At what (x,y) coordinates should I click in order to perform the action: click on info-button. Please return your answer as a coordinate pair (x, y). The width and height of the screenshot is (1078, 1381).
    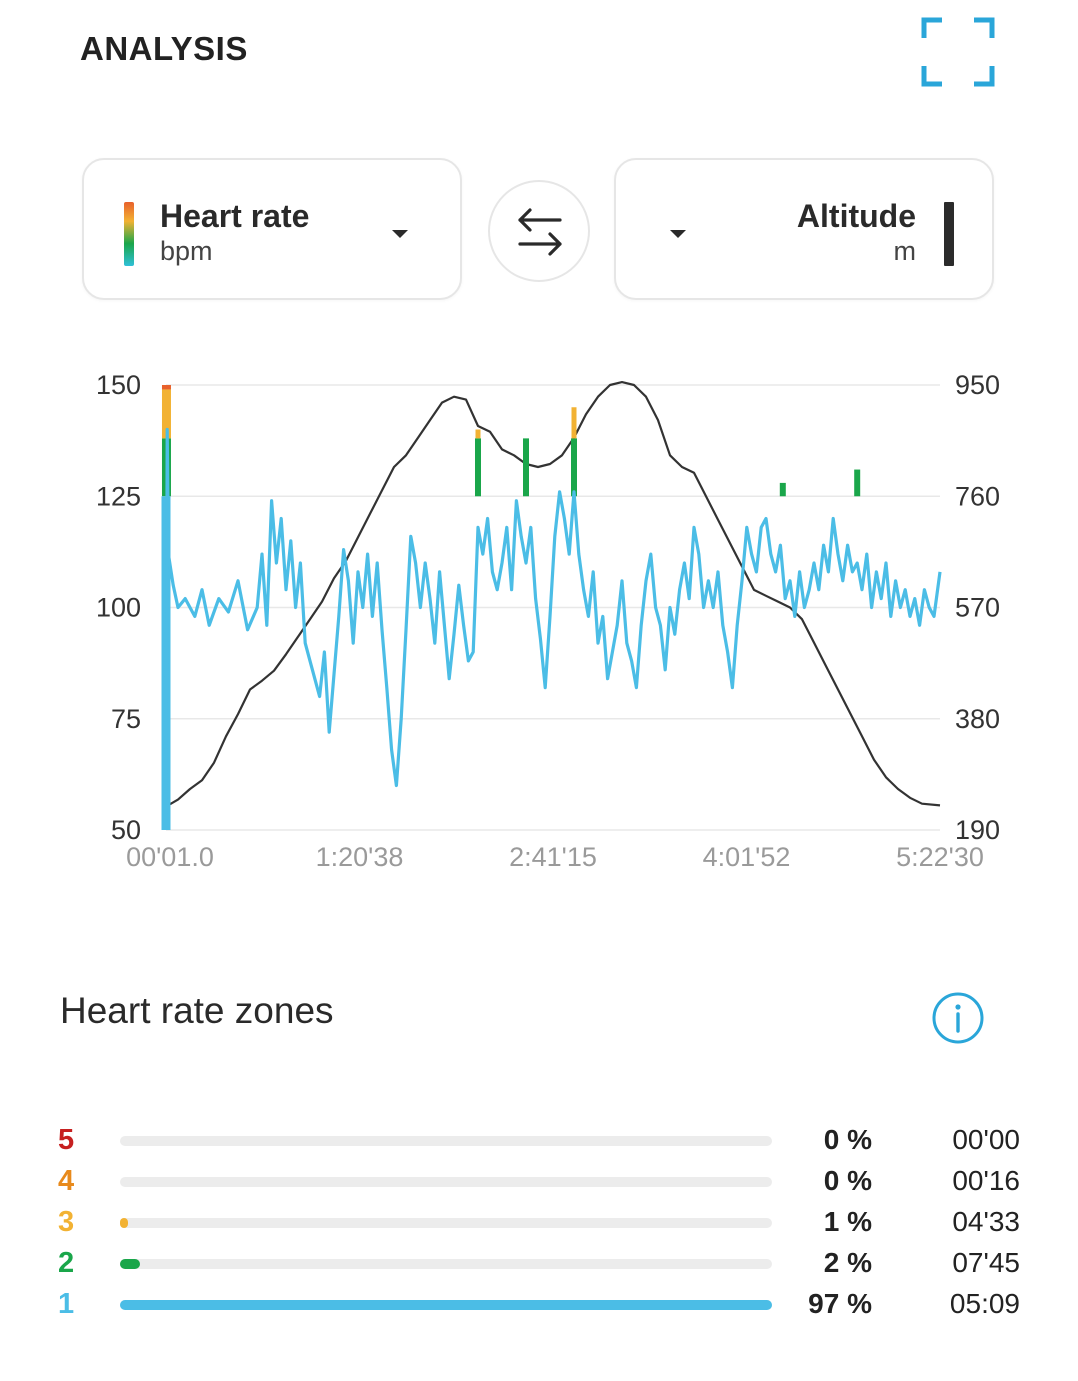
    Looking at the image, I should click on (958, 1018).